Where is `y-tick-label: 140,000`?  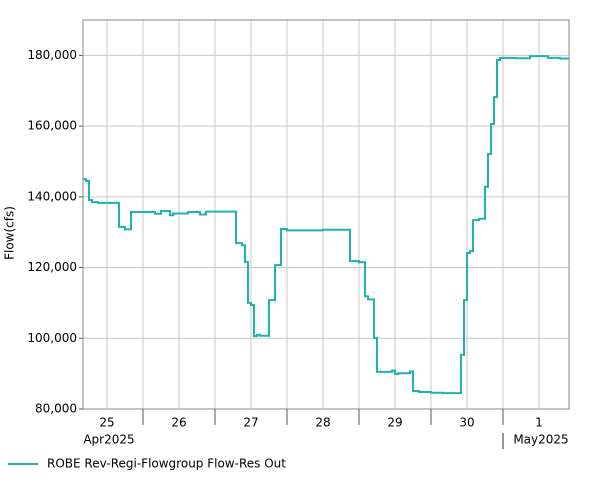 y-tick-label: 140,000 is located at coordinates (52, 196).